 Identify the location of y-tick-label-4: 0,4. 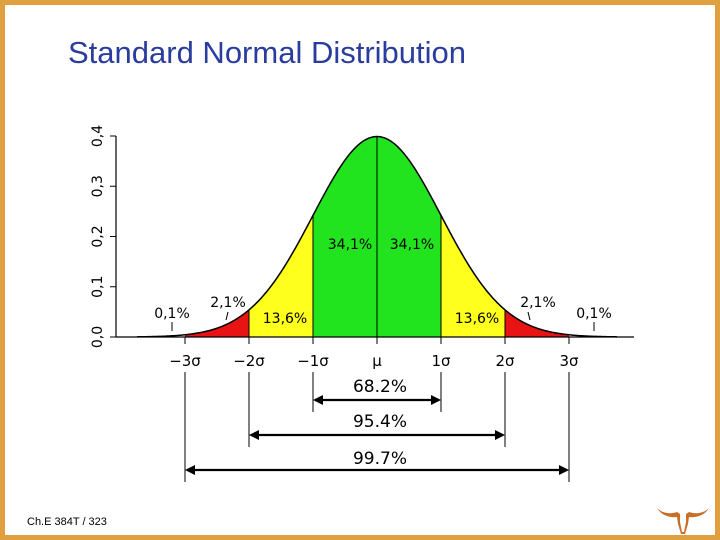
(98, 136).